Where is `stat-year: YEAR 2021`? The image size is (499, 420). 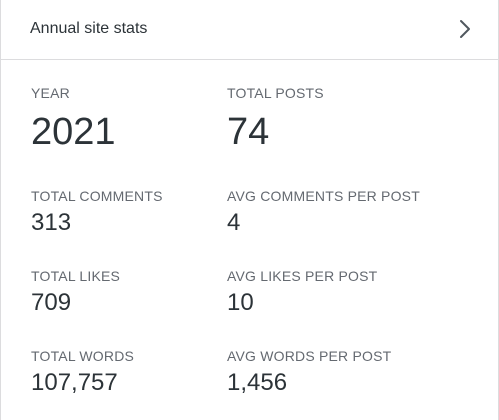 stat-year: YEAR 2021 is located at coordinates (73, 119).